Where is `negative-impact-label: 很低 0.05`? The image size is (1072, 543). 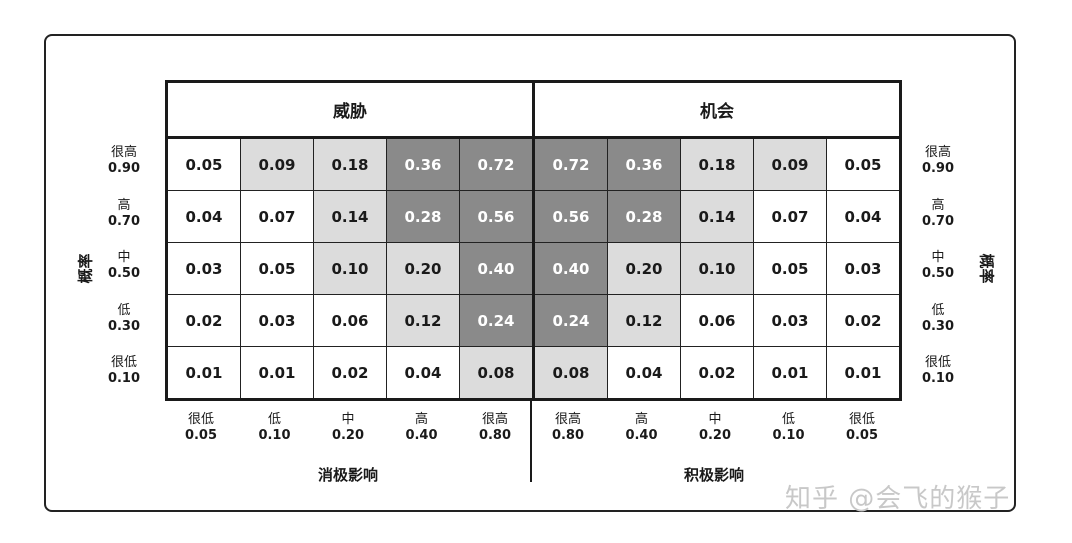
negative-impact-label: 很低 0.05 is located at coordinates (201, 428).